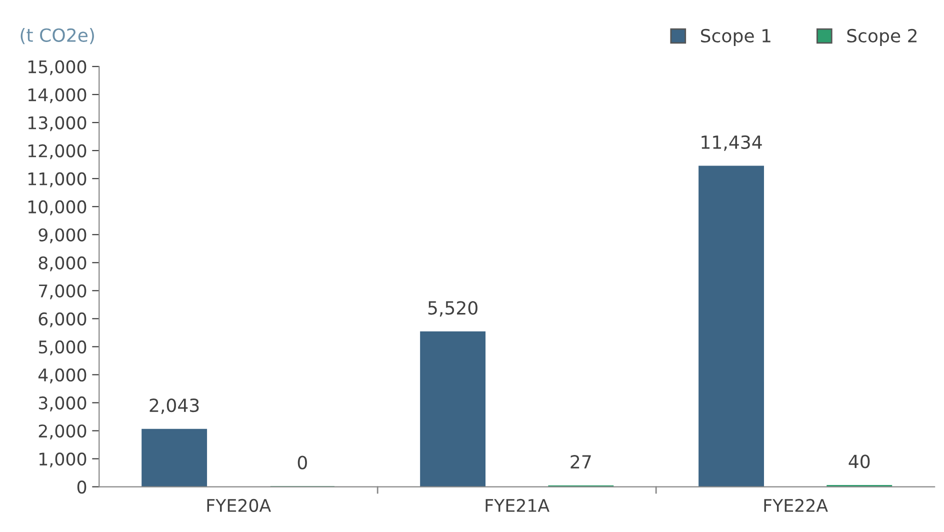  Describe the element at coordinates (62, 376) in the screenshot. I see `y-tick-label: 4,000` at that location.